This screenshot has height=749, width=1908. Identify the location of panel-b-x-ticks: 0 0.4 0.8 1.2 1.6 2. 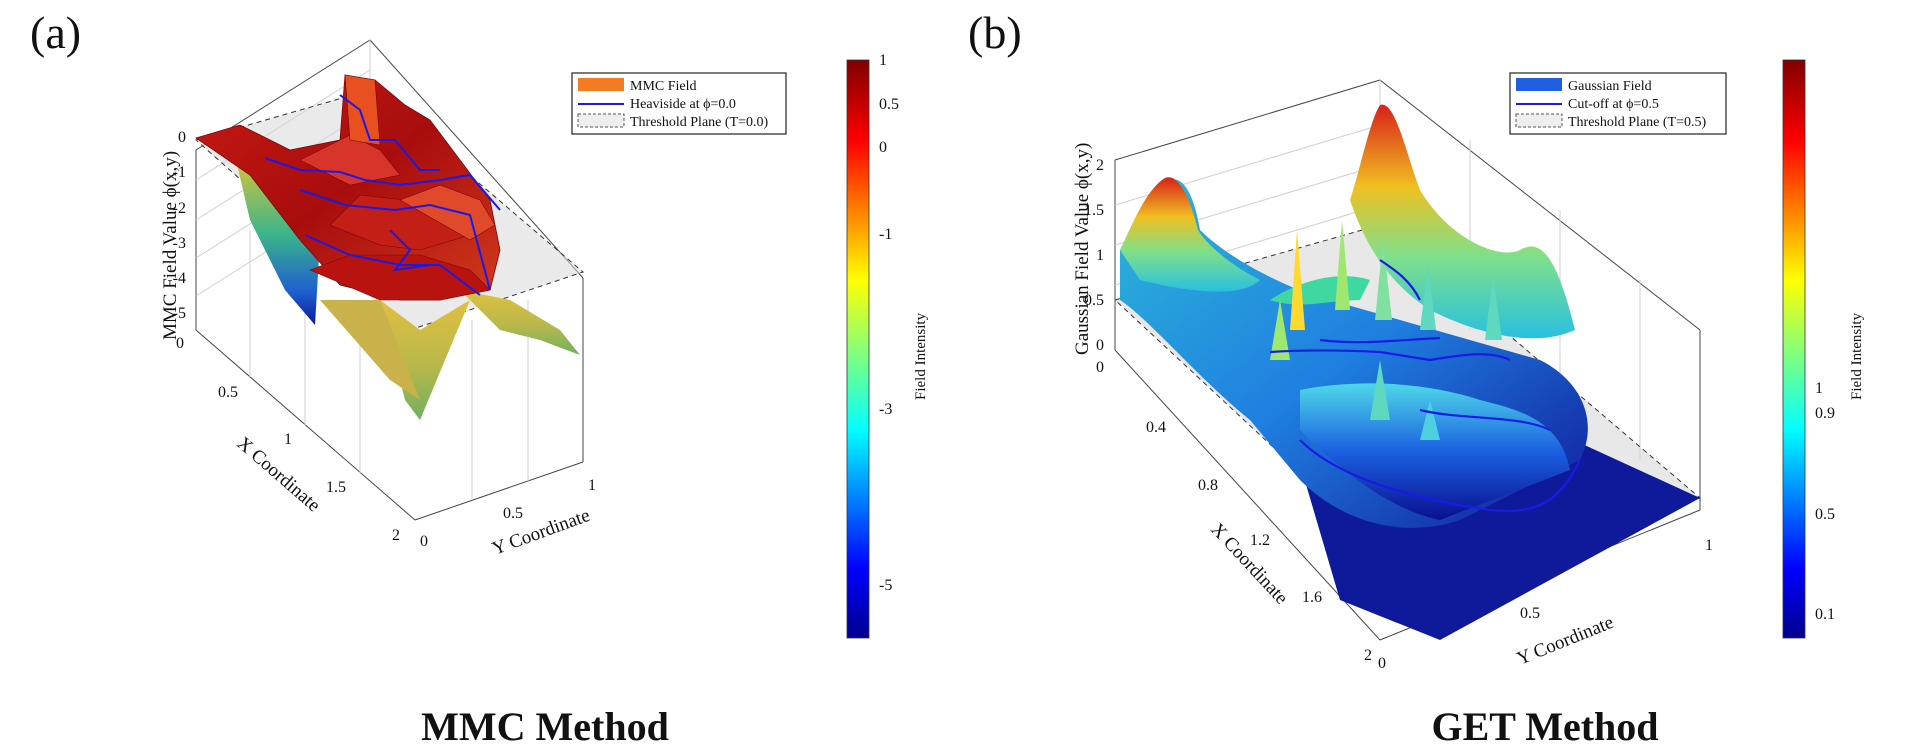
(1234, 511).